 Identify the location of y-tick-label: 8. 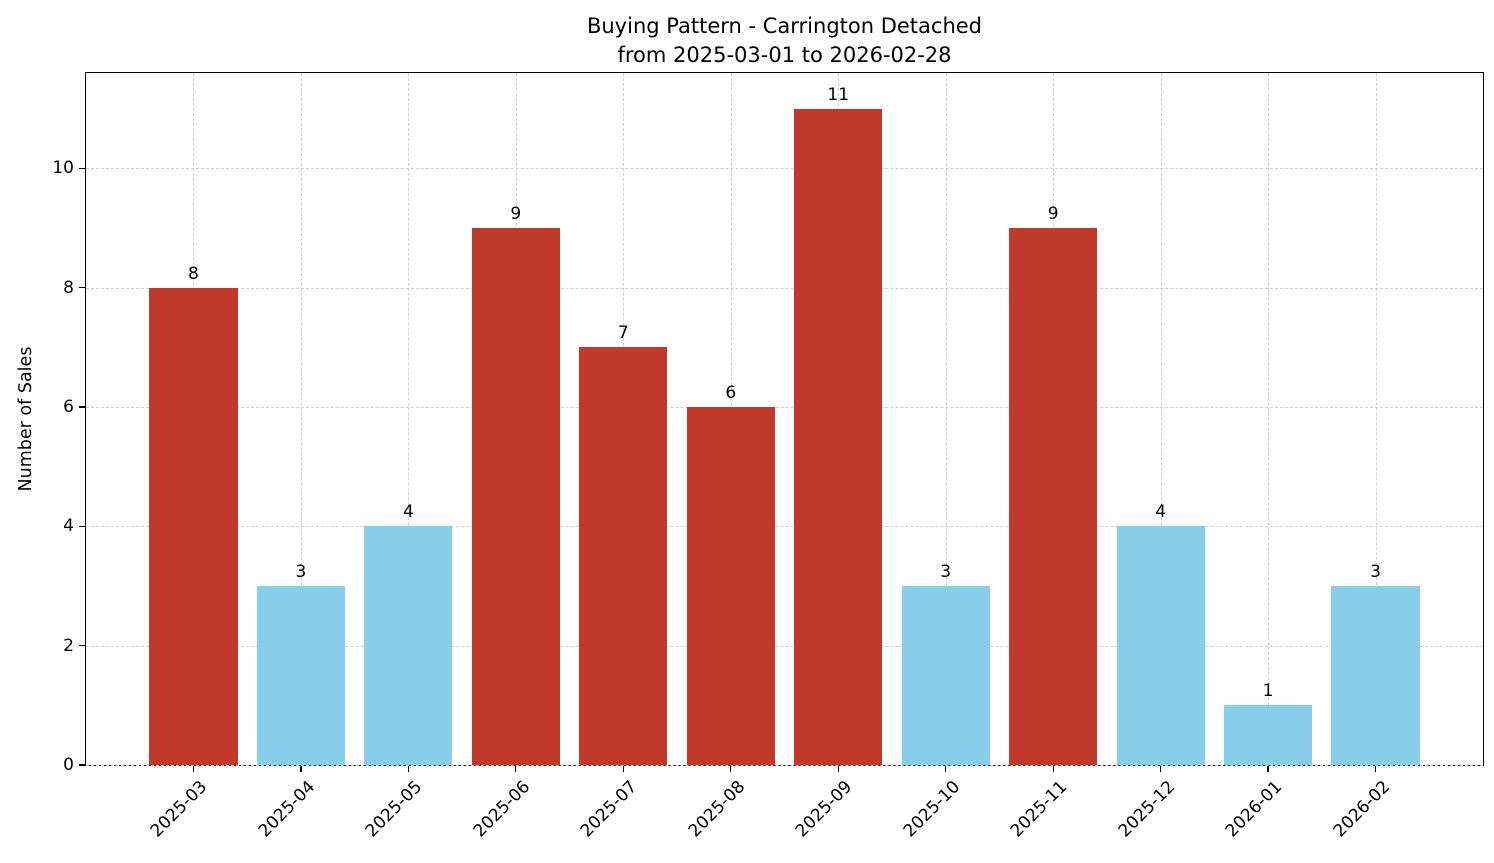
(68, 287).